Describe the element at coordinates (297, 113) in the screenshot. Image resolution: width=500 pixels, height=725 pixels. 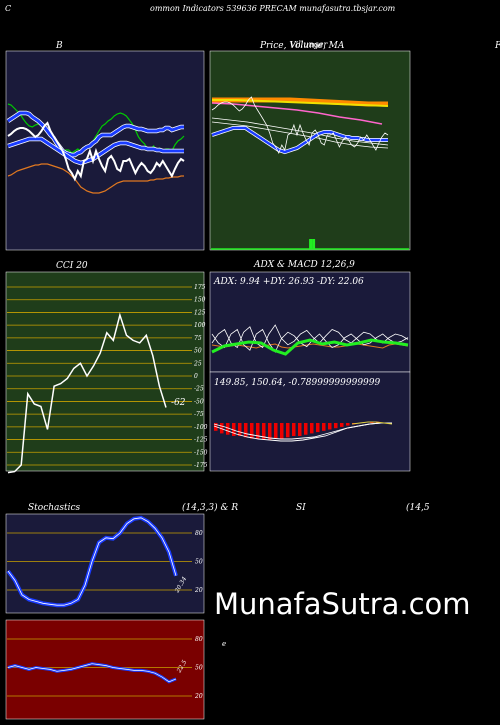
I see `ma-pink` at that location.